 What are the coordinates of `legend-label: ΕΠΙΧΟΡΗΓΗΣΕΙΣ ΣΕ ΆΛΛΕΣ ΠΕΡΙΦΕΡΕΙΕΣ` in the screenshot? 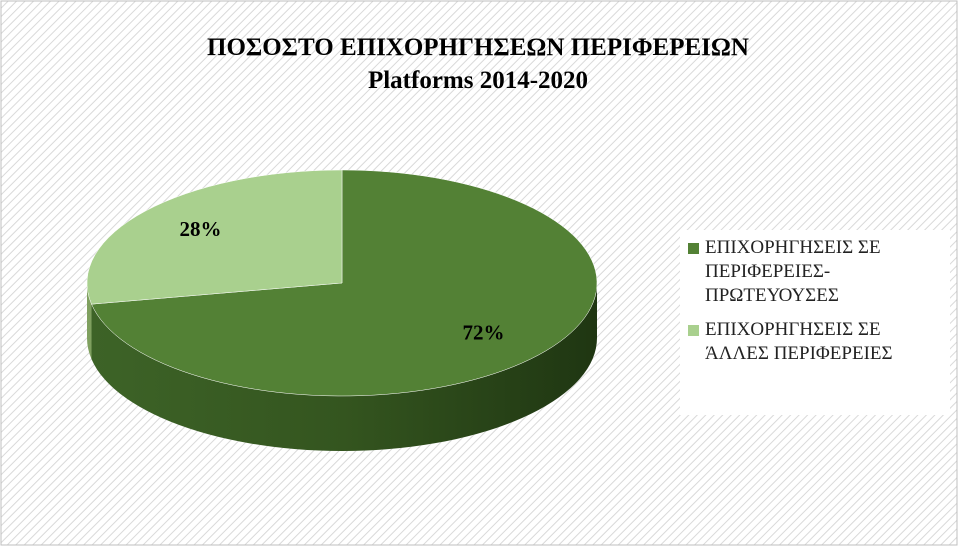 It's located at (799, 341).